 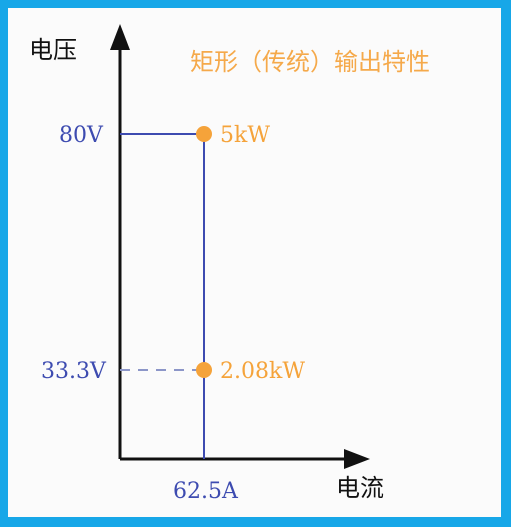 I want to click on point-label-5kw: 5kW, so click(x=245, y=135).